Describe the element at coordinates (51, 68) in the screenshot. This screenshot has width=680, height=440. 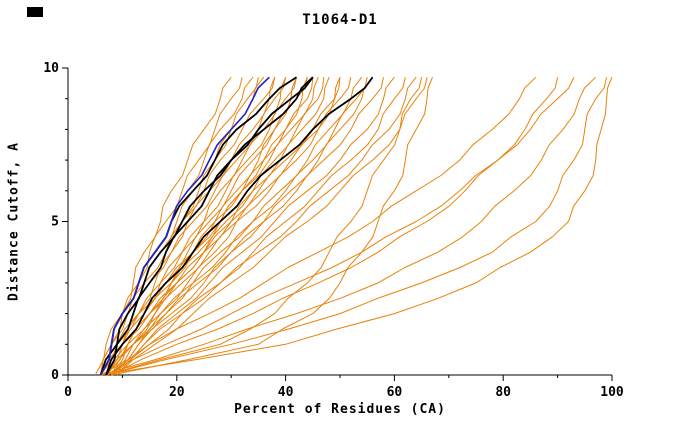
I see `y-tick-label: 10` at that location.